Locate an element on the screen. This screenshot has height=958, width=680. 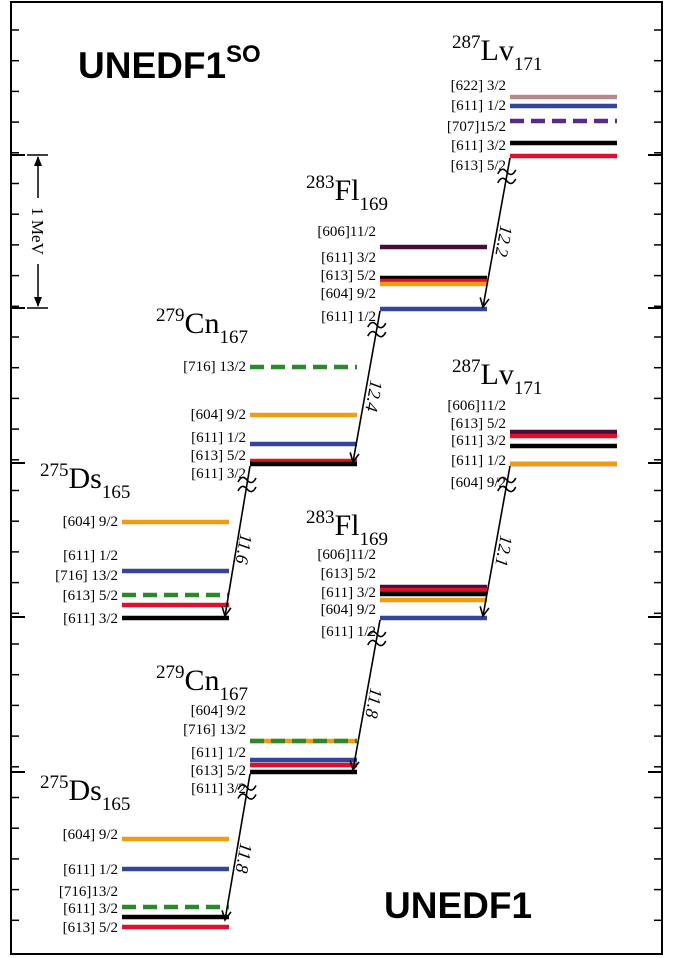
bottom-model-label: UNEDF1 is located at coordinates (458, 905).